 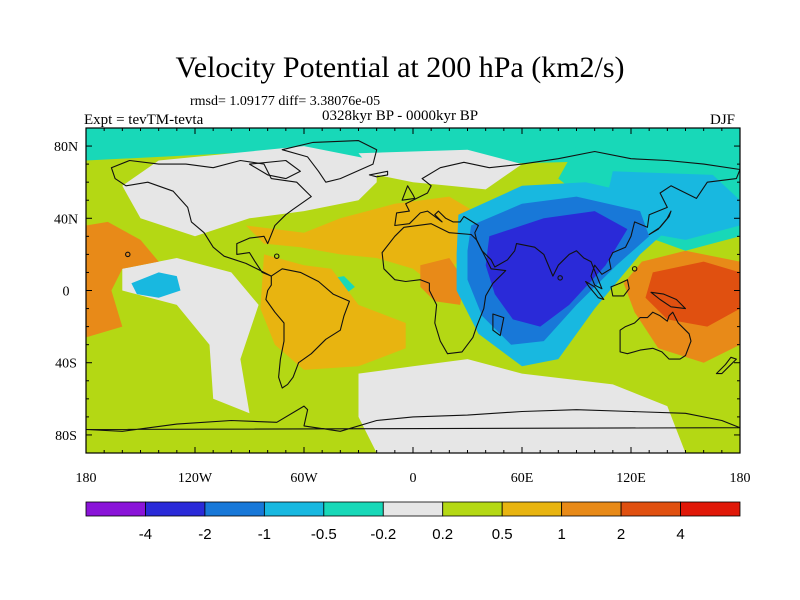 I want to click on y-tick-label: 80N, so click(x=66, y=147).